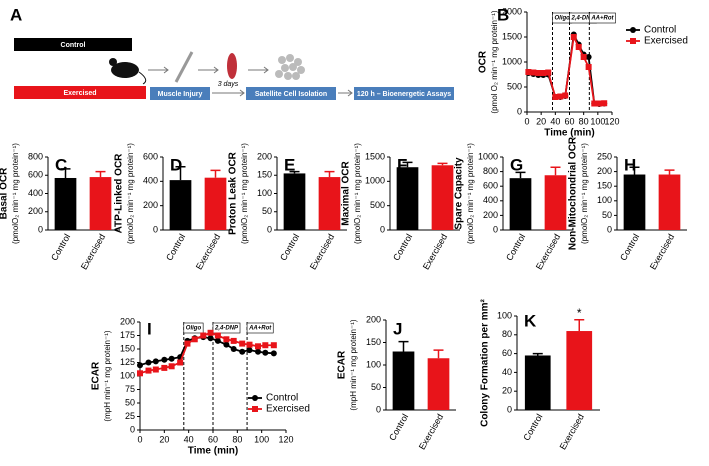  What do you see at coordinates (233, 193) in the screenshot?
I see `y-axis-label: Proton Leak OCR` at bounding box center [233, 193].